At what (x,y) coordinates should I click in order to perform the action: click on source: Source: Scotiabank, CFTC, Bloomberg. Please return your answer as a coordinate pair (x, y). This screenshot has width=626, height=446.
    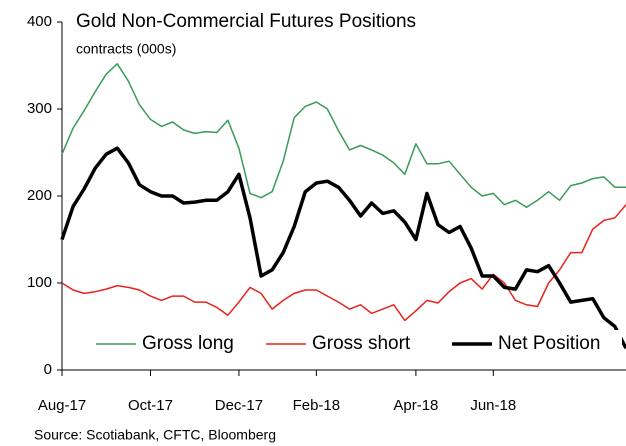
    Looking at the image, I should click on (155, 435).